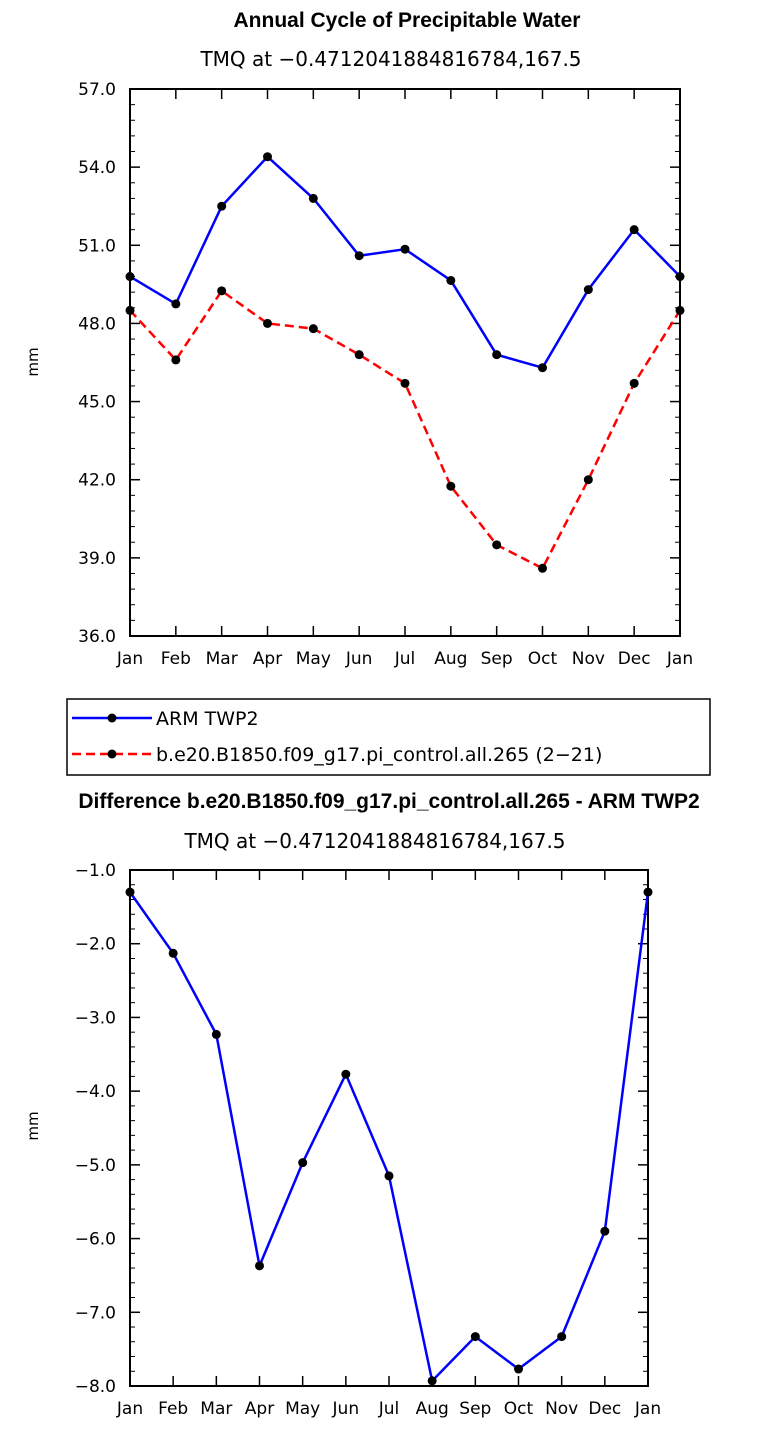 Image resolution: width=778 pixels, height=1437 pixels. Describe the element at coordinates (207, 719) in the screenshot. I see `legend-label-arm: ARM TWP2` at that location.